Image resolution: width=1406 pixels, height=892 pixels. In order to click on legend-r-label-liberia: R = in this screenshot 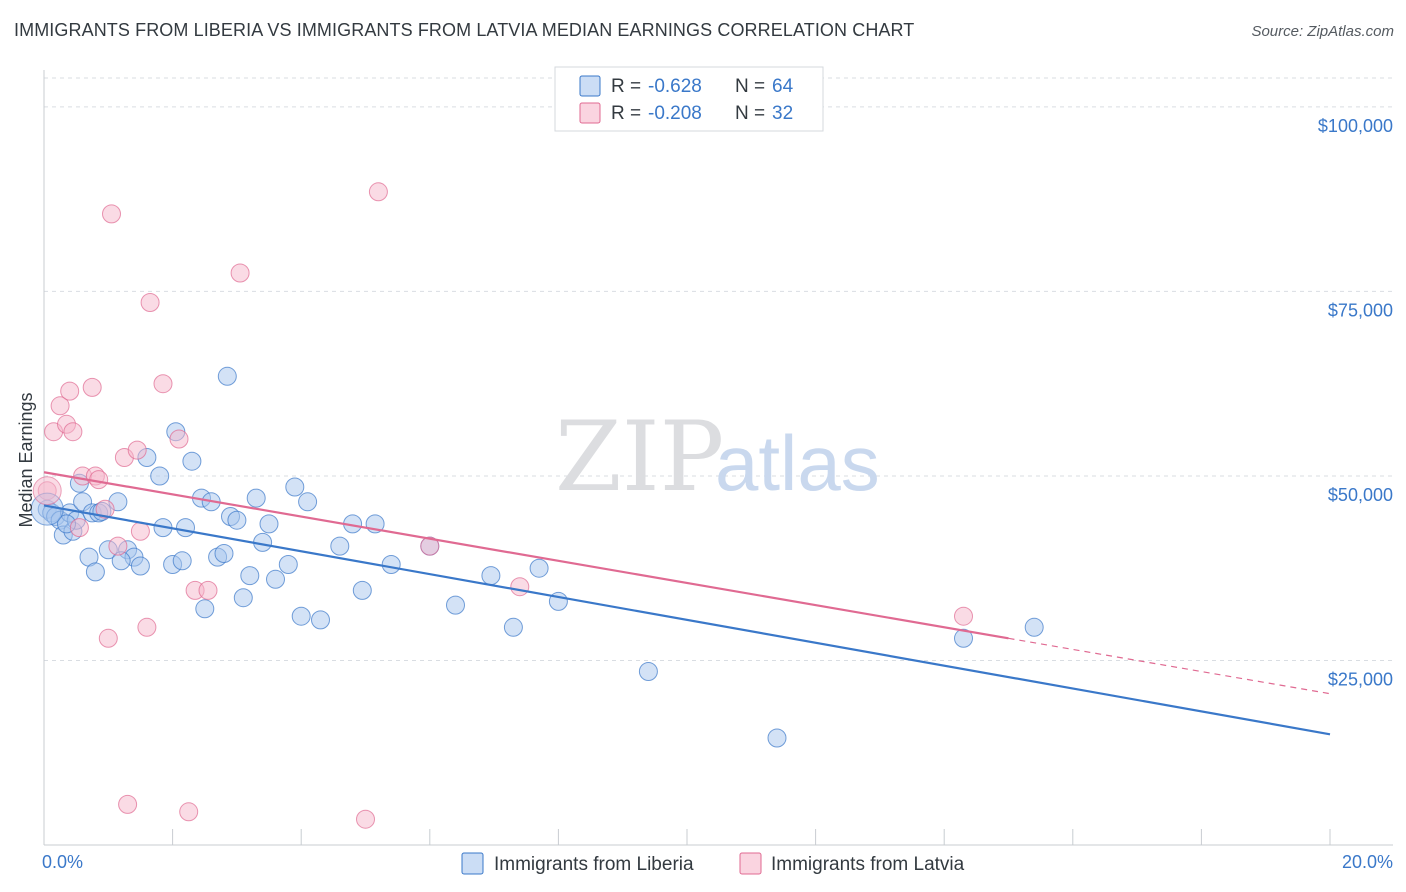, I will do `click(626, 86)`.